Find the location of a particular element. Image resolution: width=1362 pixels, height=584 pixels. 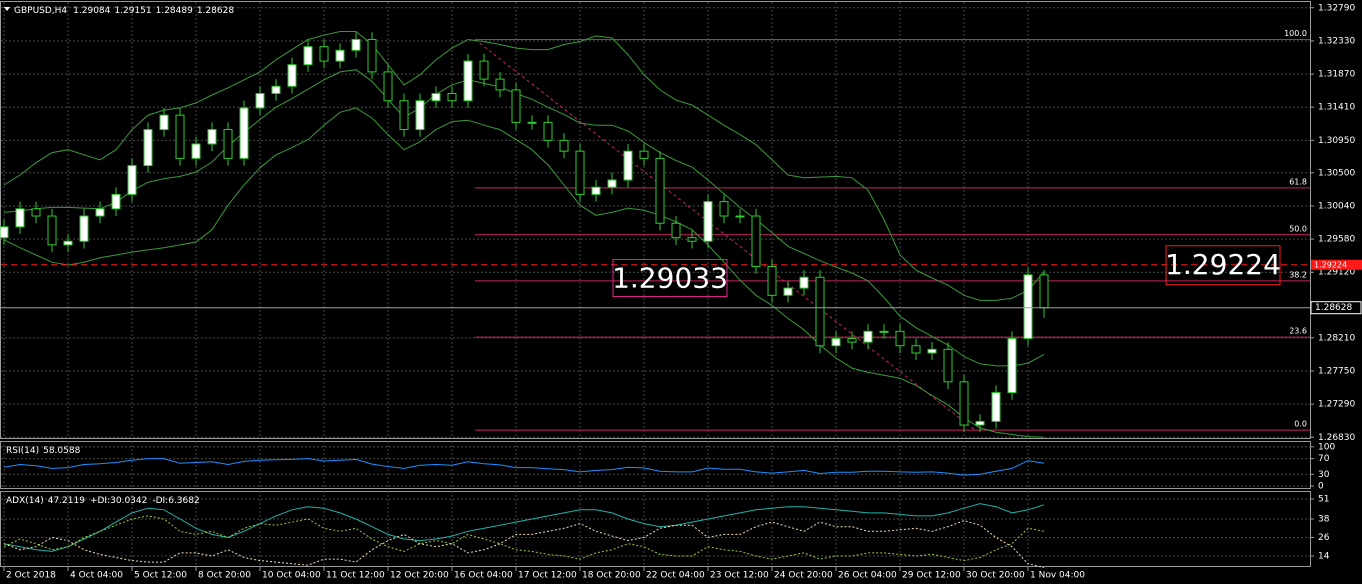

x-tick-label: 5 Oct 12:00 is located at coordinates (160, 576).